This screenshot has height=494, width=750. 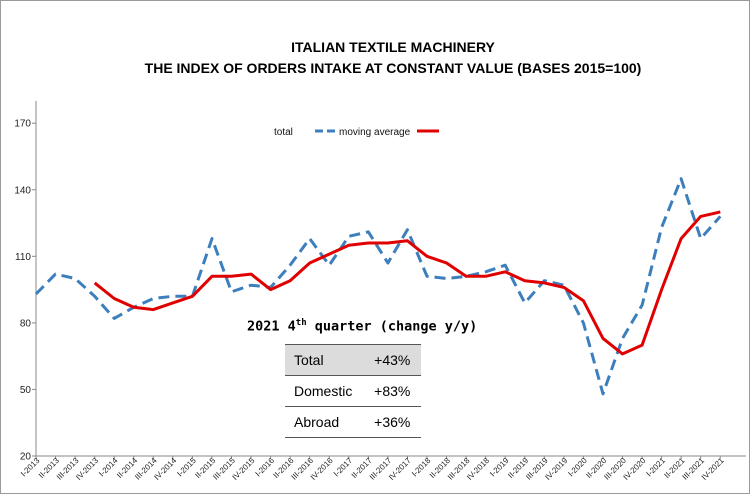 What do you see at coordinates (478, 469) in the screenshot?
I see `x-tick-label: IV-2018` at bounding box center [478, 469].